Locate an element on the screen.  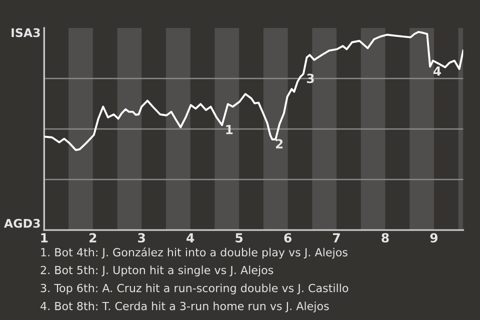
text: 2. Bot 5th: J. Upton hit a single vs J. Alejos is located at coordinates (157, 271).